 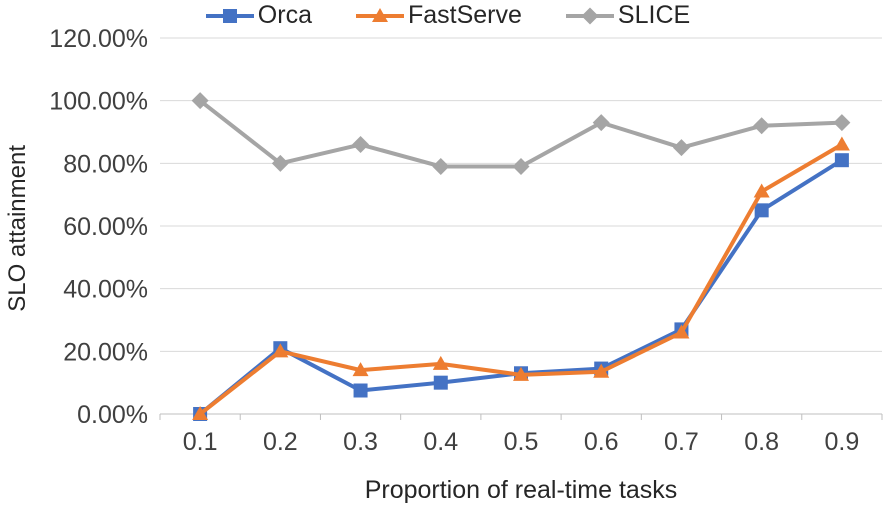 What do you see at coordinates (440, 442) in the screenshot?
I see `x-tick-label: 0.4` at bounding box center [440, 442].